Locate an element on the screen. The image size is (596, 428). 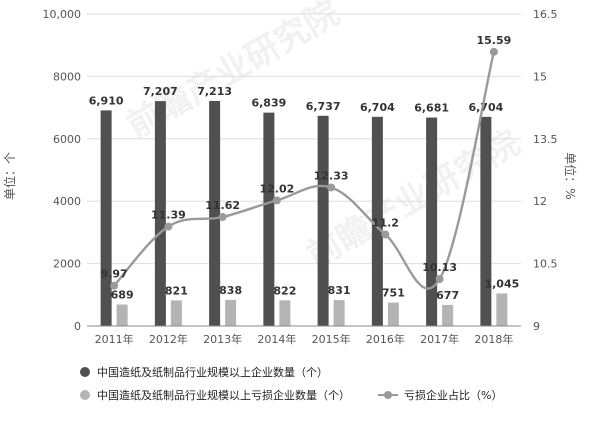
data-label-ratio: 15.59 is located at coordinates (493, 40).